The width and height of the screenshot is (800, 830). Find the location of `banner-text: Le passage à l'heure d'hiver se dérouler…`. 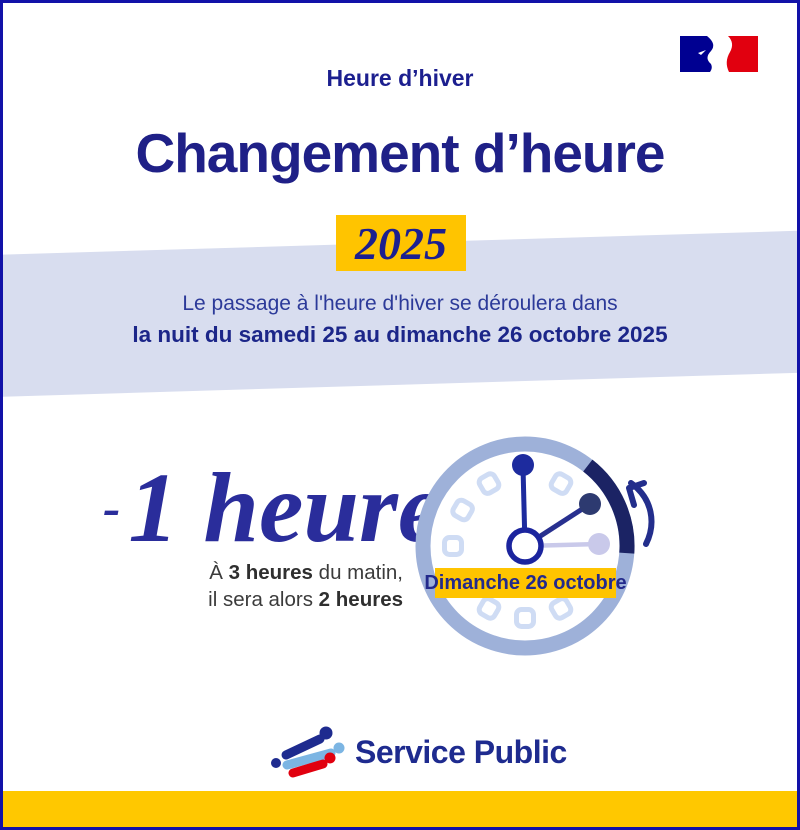

banner-text: Le passage à l'heure d'hiver se dérouler… is located at coordinates (400, 319).